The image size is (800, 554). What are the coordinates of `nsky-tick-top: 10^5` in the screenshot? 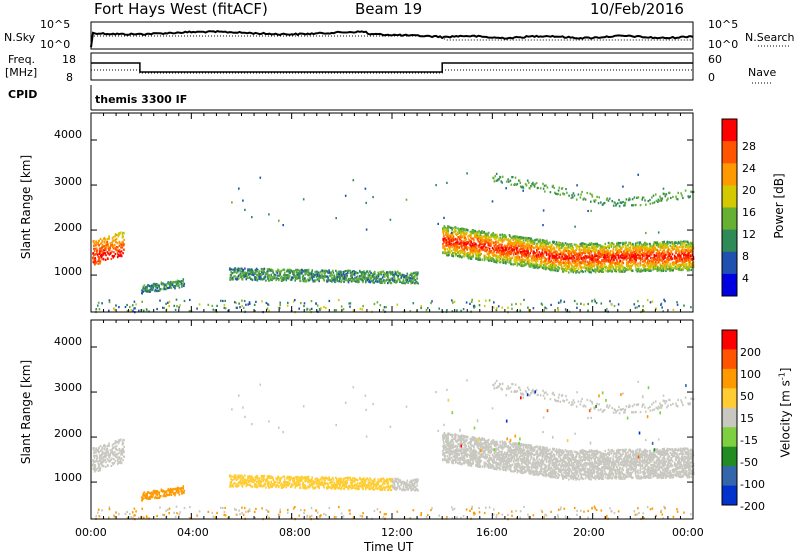 It's located at (55, 24).